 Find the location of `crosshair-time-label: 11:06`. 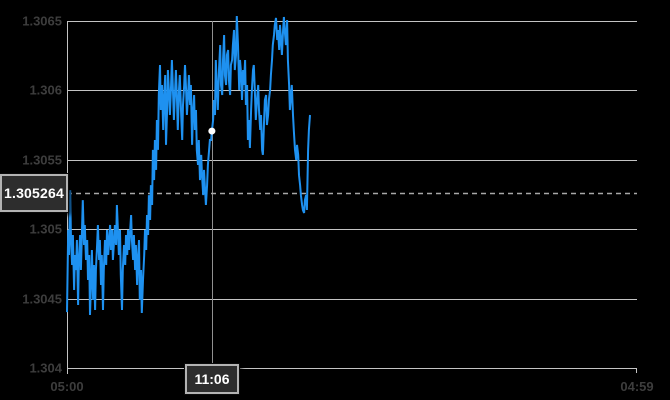

crosshair-time-label: 11:06 is located at coordinates (212, 379).